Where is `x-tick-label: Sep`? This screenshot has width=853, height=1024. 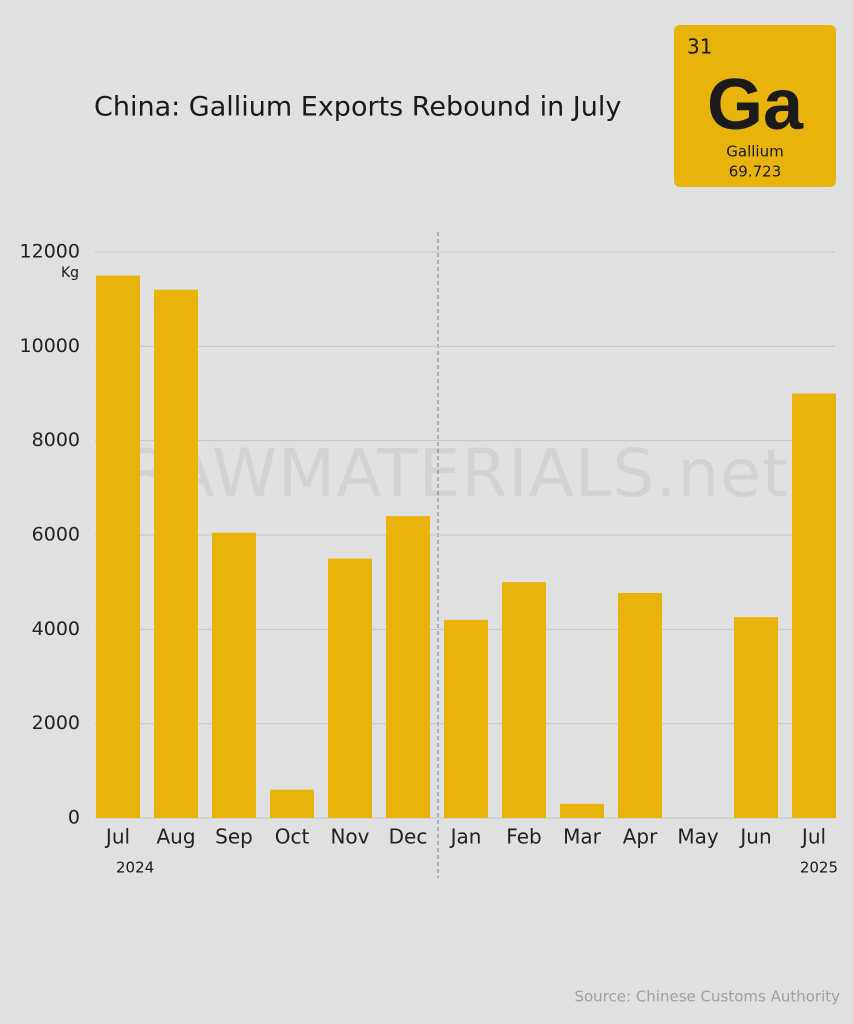
x-tick-label: Sep is located at coordinates (234, 837).